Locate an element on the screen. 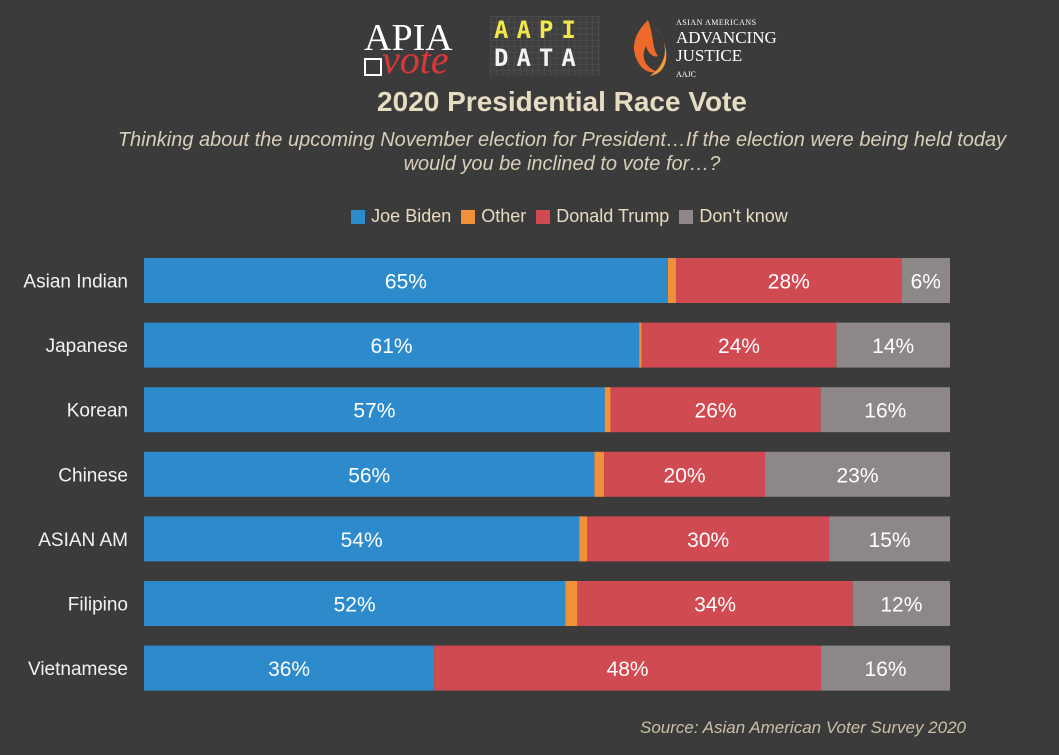 This screenshot has width=1059, height=755. legend-item: Other is located at coordinates (493, 216).